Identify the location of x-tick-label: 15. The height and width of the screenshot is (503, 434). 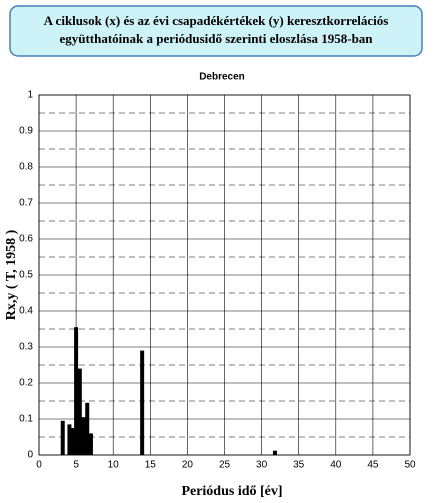
(151, 465).